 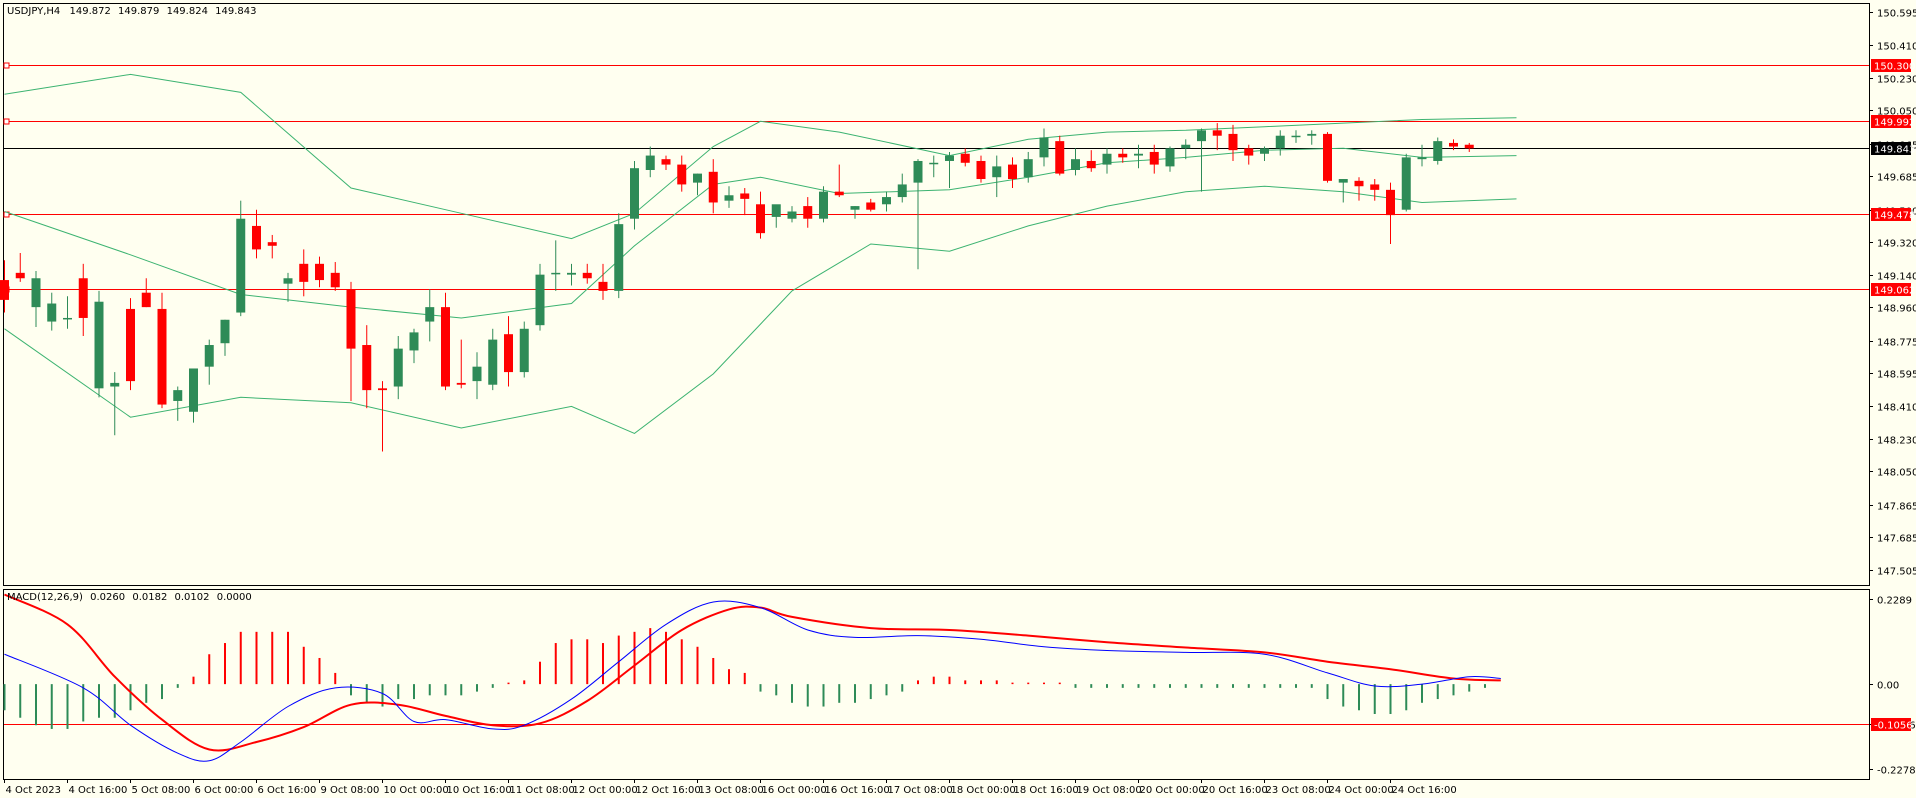 What do you see at coordinates (1893, 726) in the screenshot?
I see `macd-level-tag-label: -0.1056` at bounding box center [1893, 726].